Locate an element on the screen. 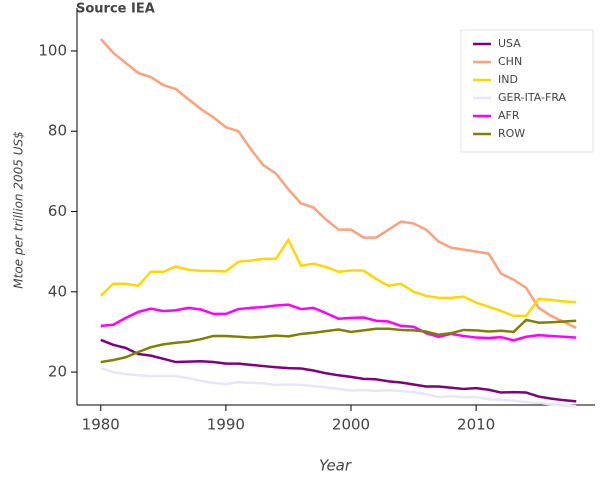 Image resolution: width=601 pixels, height=480 pixels. y-tick-label: 20 is located at coordinates (57, 372).